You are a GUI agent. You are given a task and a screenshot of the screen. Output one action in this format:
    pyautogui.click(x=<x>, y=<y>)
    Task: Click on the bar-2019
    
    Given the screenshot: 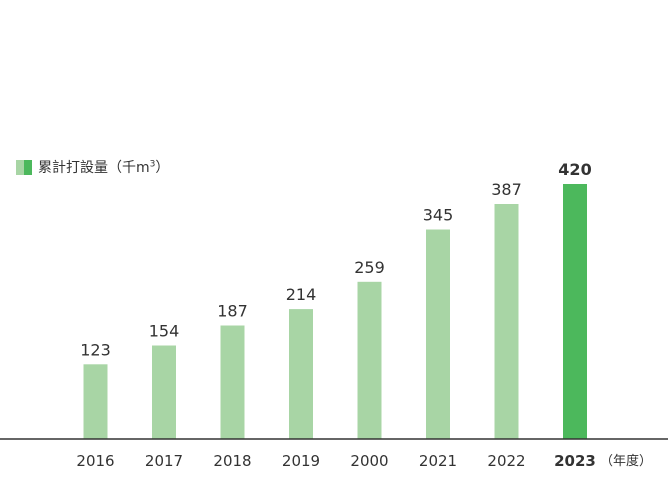 What is the action you would take?
    pyautogui.click(x=301, y=374)
    